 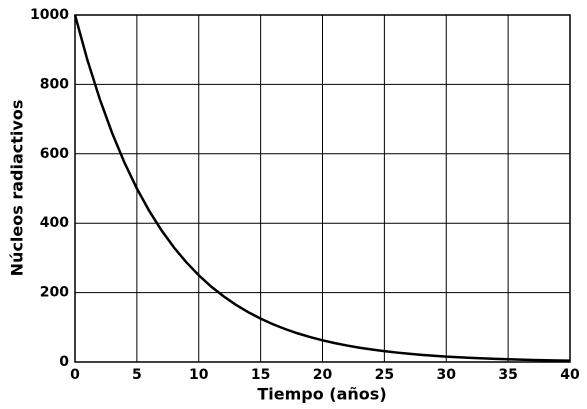 What do you see at coordinates (75, 375) in the screenshot?
I see `x-tick-label: 0` at bounding box center [75, 375].